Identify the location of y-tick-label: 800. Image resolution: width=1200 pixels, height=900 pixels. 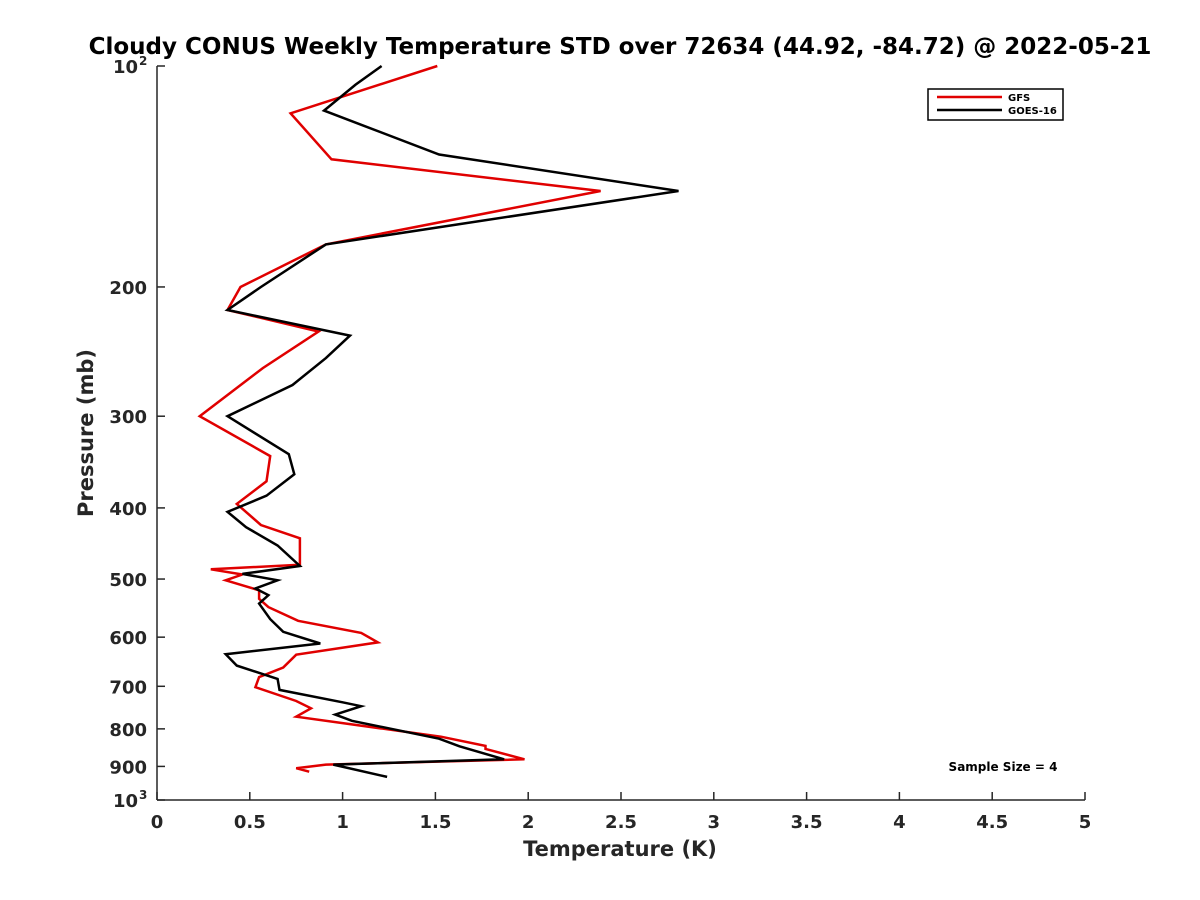
(128, 730).